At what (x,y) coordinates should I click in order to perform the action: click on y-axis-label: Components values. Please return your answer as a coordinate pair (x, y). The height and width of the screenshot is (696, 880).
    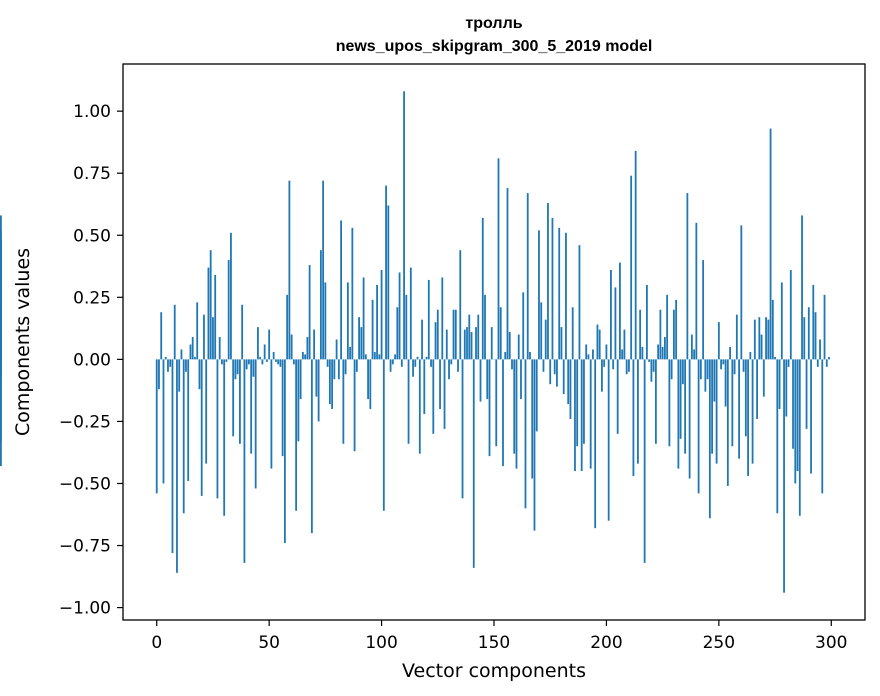
    Looking at the image, I should click on (23, 342).